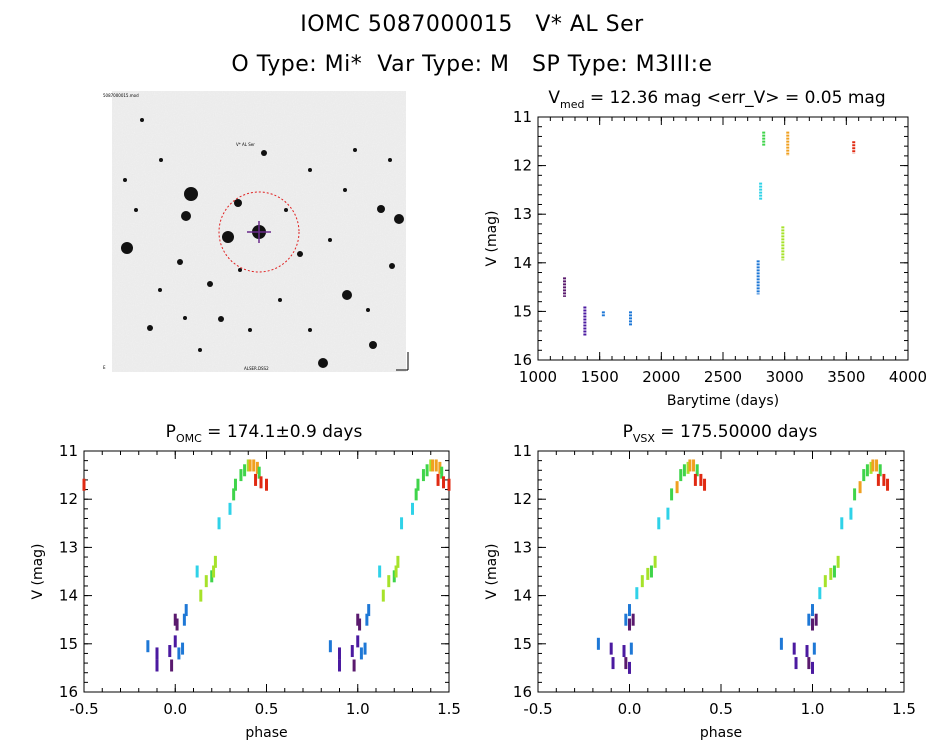  What do you see at coordinates (522, 451) in the screenshot?
I see `y-tick-label: 11` at bounding box center [522, 451].